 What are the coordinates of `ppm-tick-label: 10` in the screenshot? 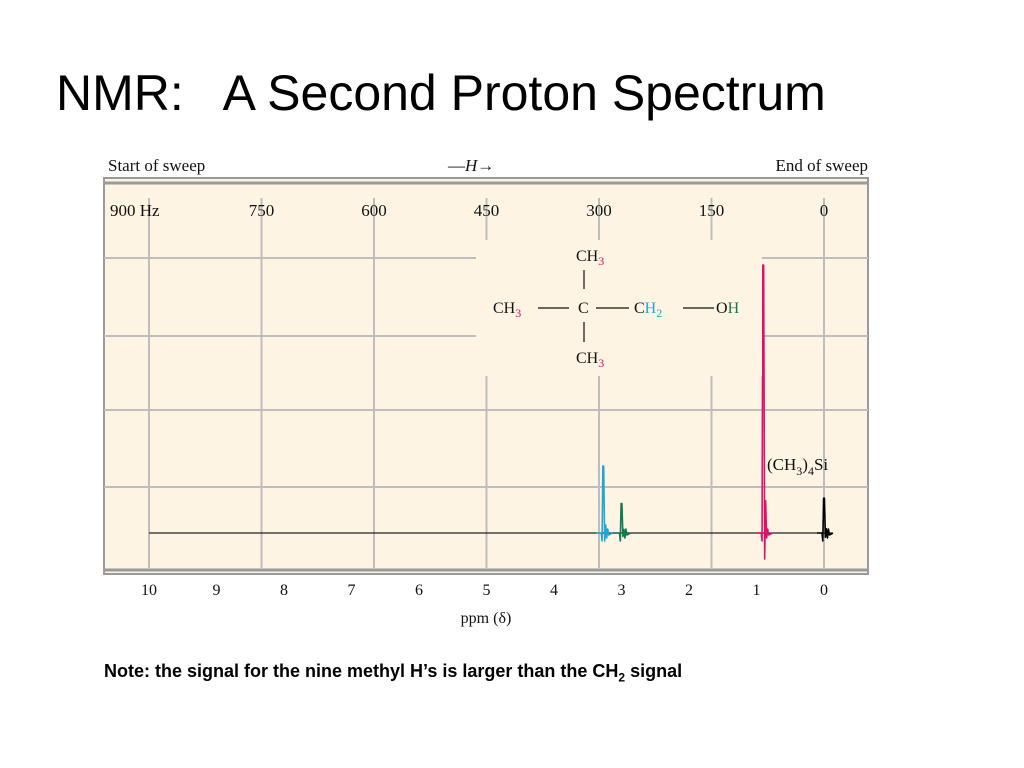 It's located at (149, 590).